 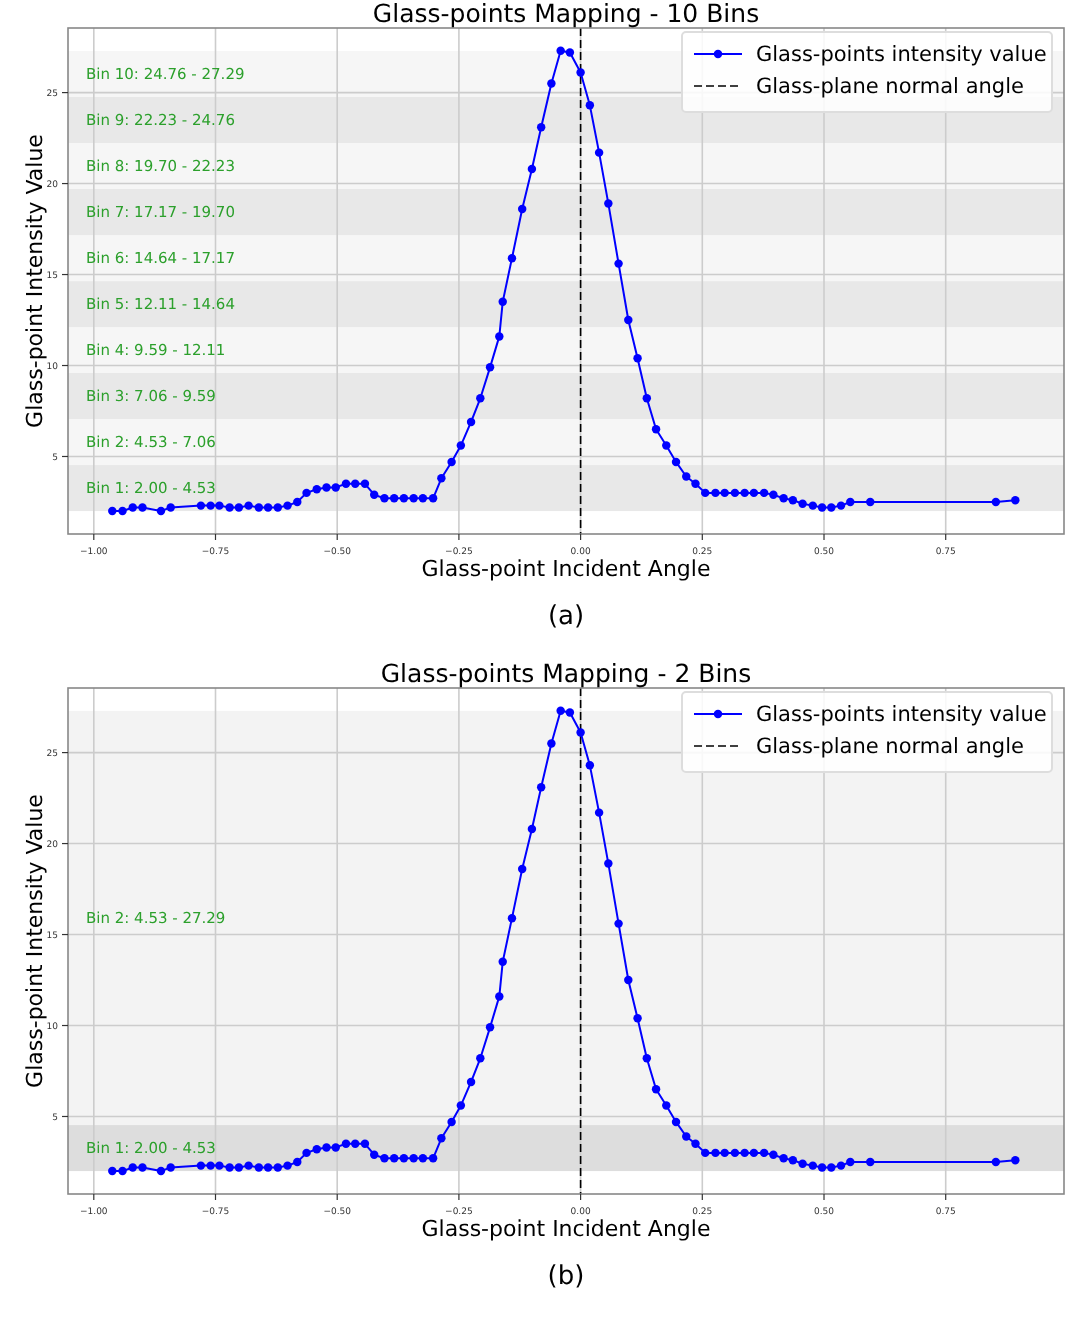 I want to click on text: (b), so click(x=566, y=1277).